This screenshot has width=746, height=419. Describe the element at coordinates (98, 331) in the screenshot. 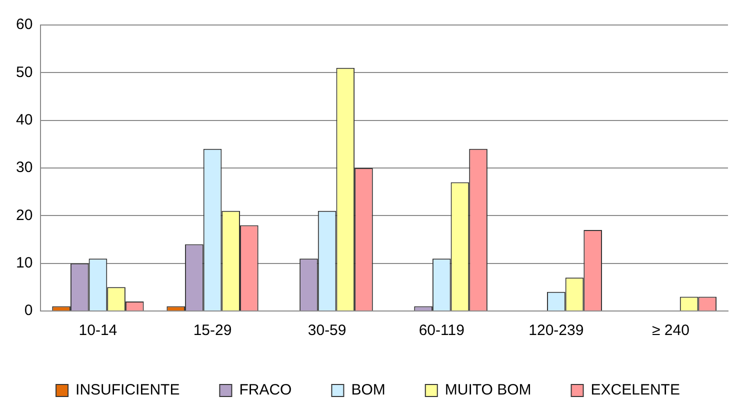

I see `x-tick-label: 10-14` at that location.